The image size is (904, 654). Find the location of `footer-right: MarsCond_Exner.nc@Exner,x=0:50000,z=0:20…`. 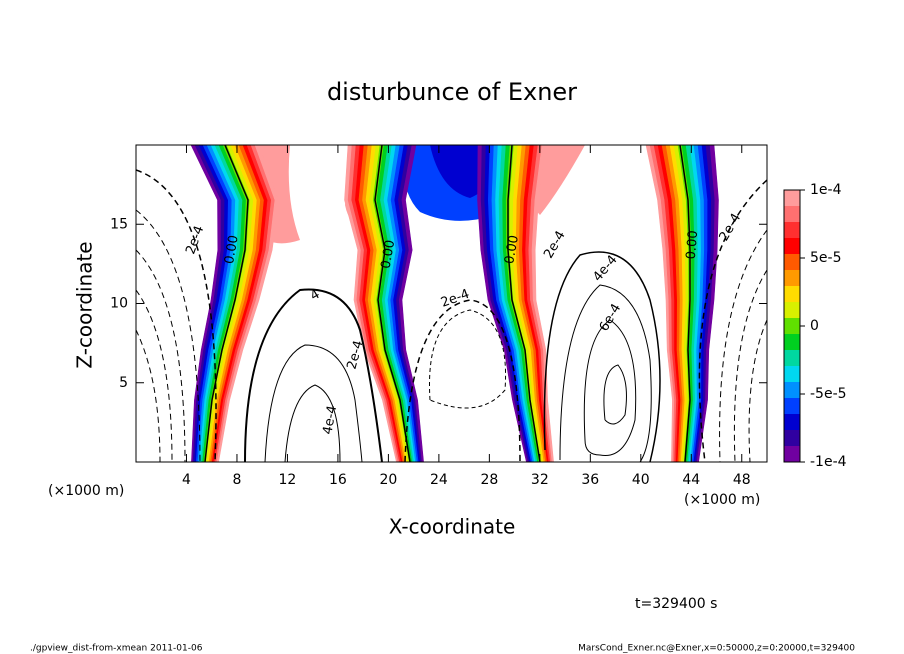

footer-right: MarsCond_Exner.nc@Exner,x=0:50000,z=0:20… is located at coordinates (716, 649).